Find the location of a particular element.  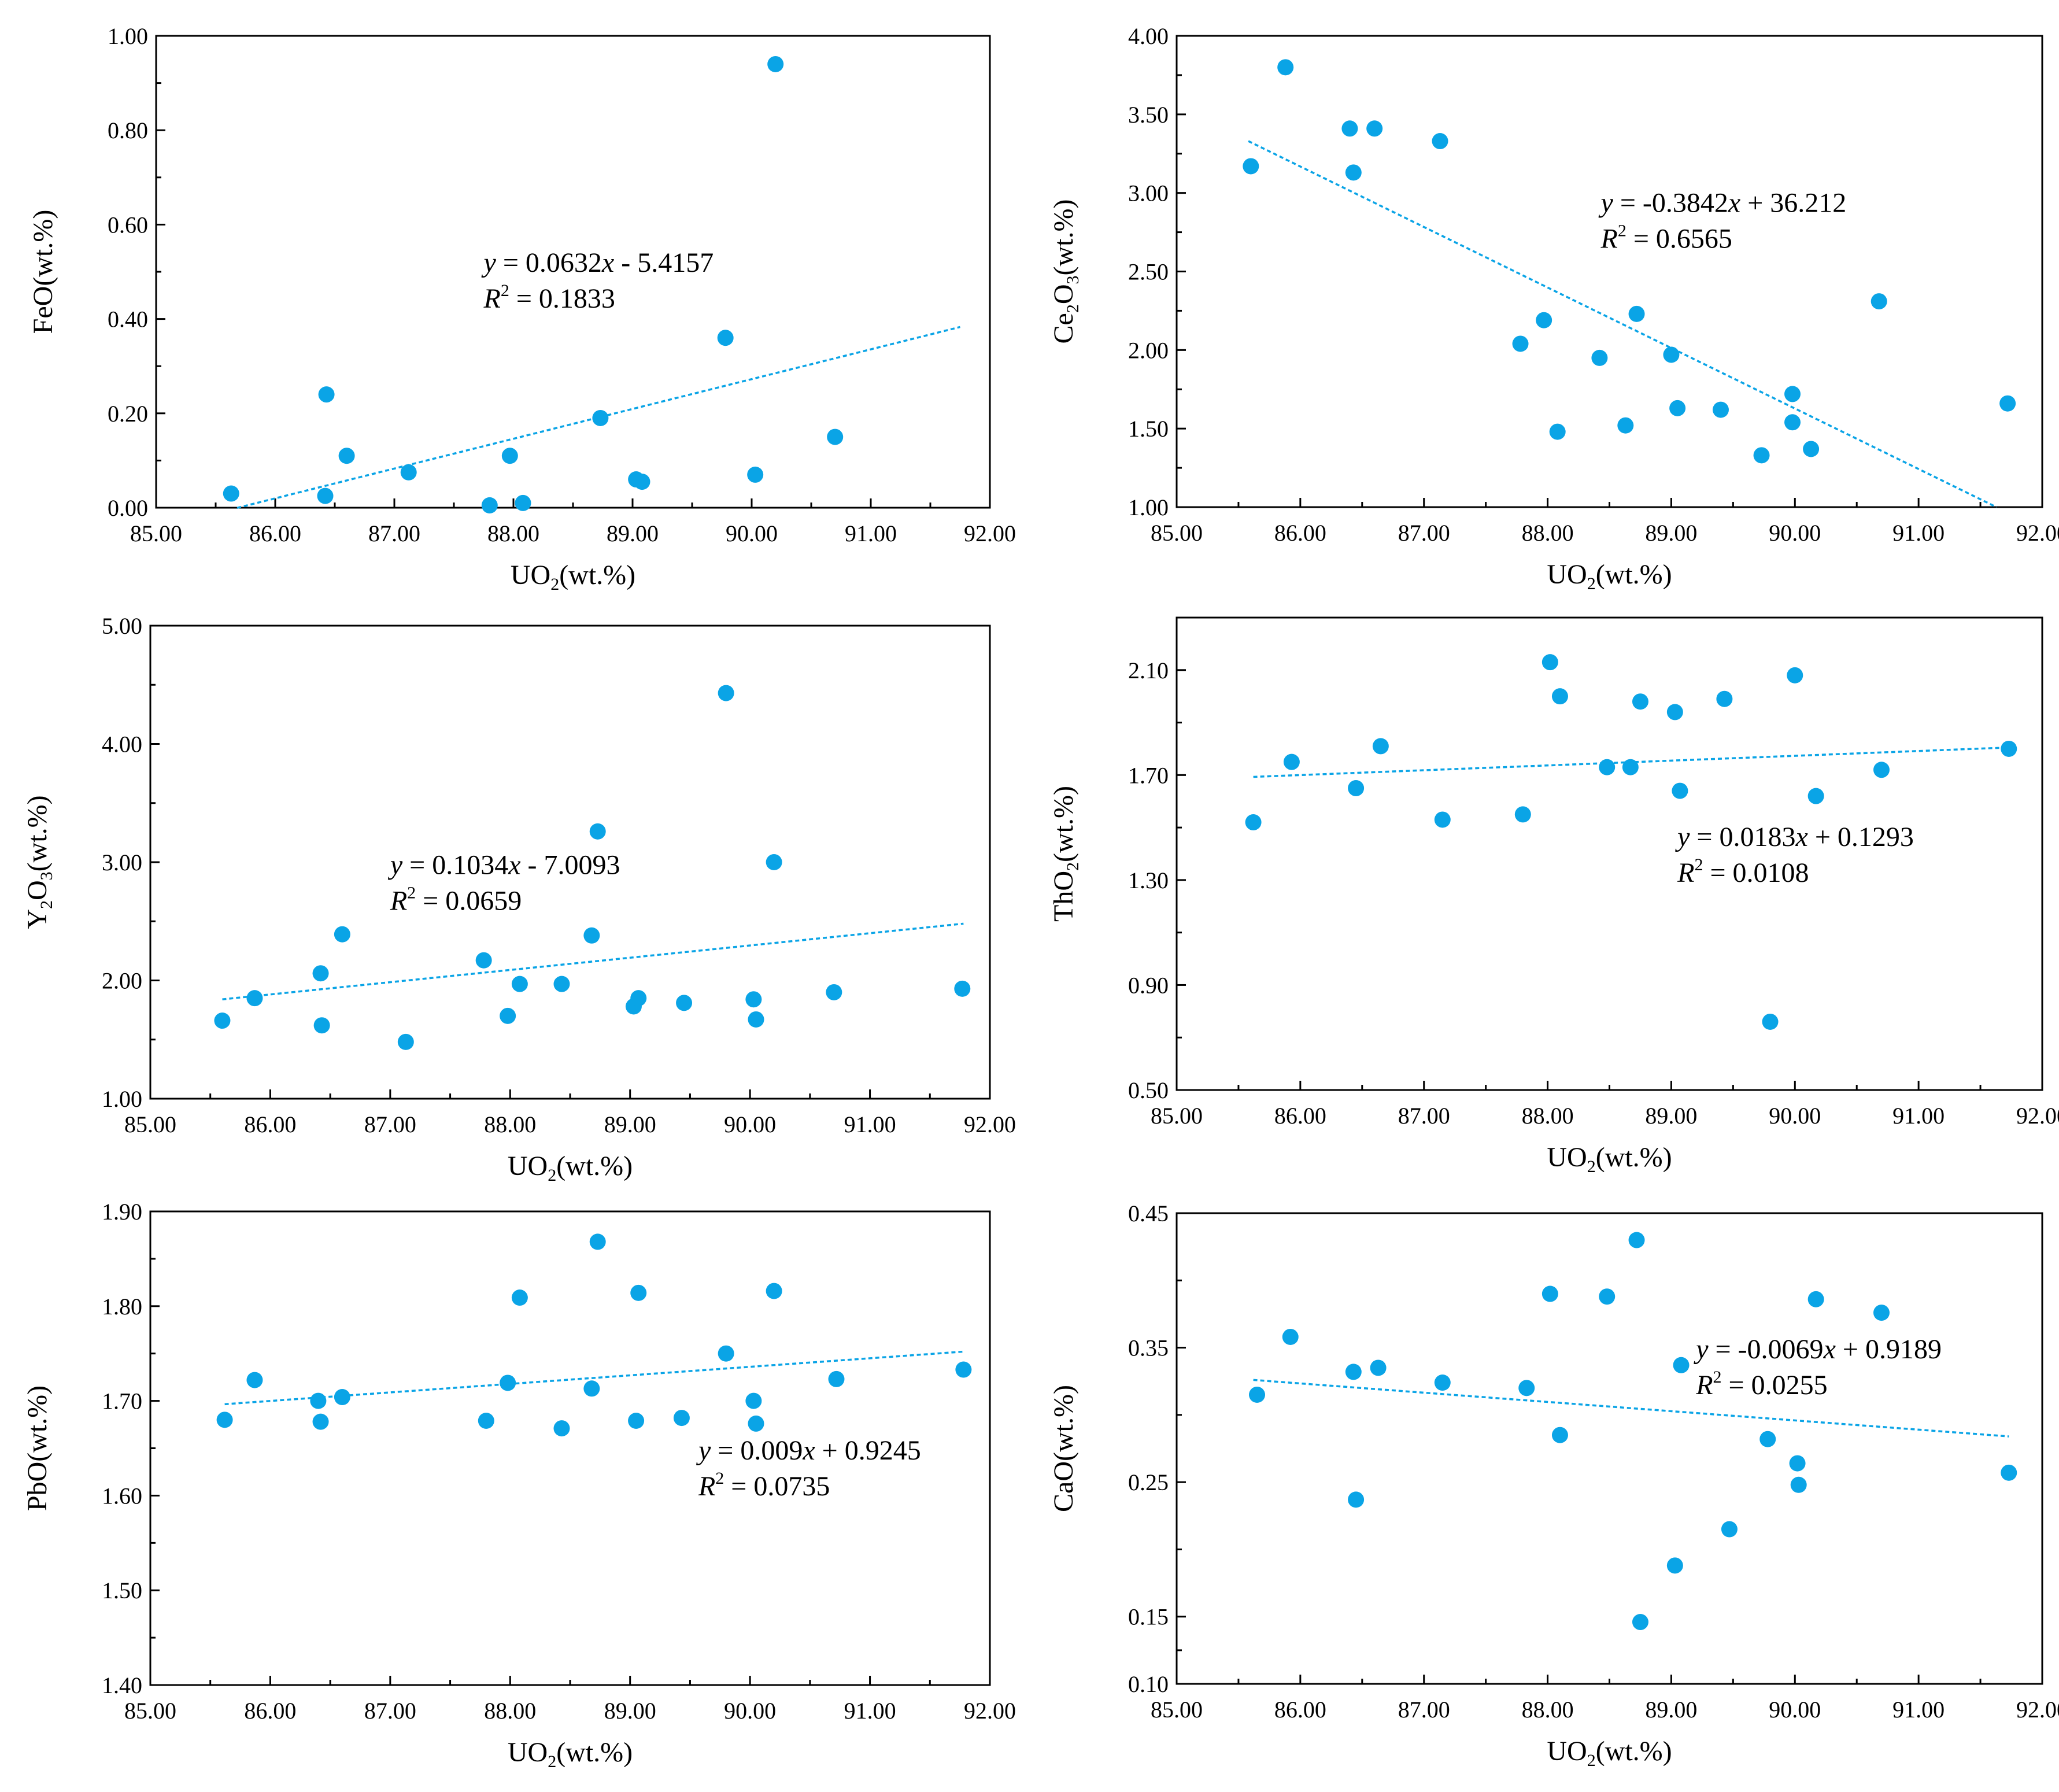

y-tick-label: 0.10 is located at coordinates (1148, 1684).